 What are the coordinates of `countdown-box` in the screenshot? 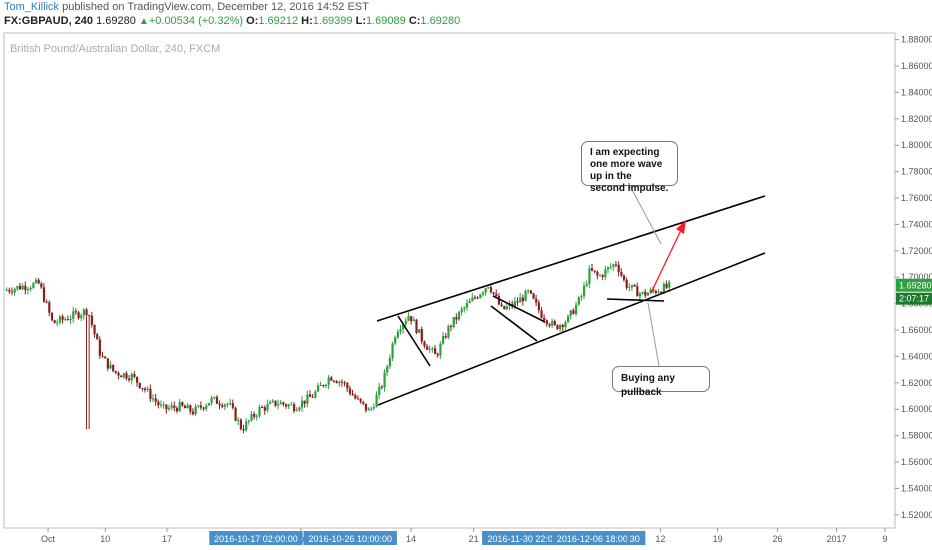 It's located at (914, 298).